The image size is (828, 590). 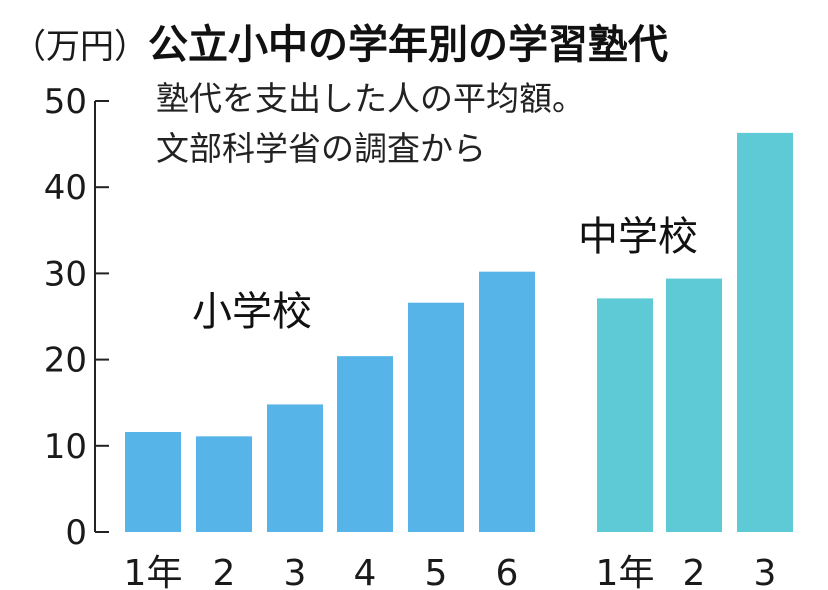 What do you see at coordinates (65, 188) in the screenshot?
I see `y-tick-label: 40` at bounding box center [65, 188].